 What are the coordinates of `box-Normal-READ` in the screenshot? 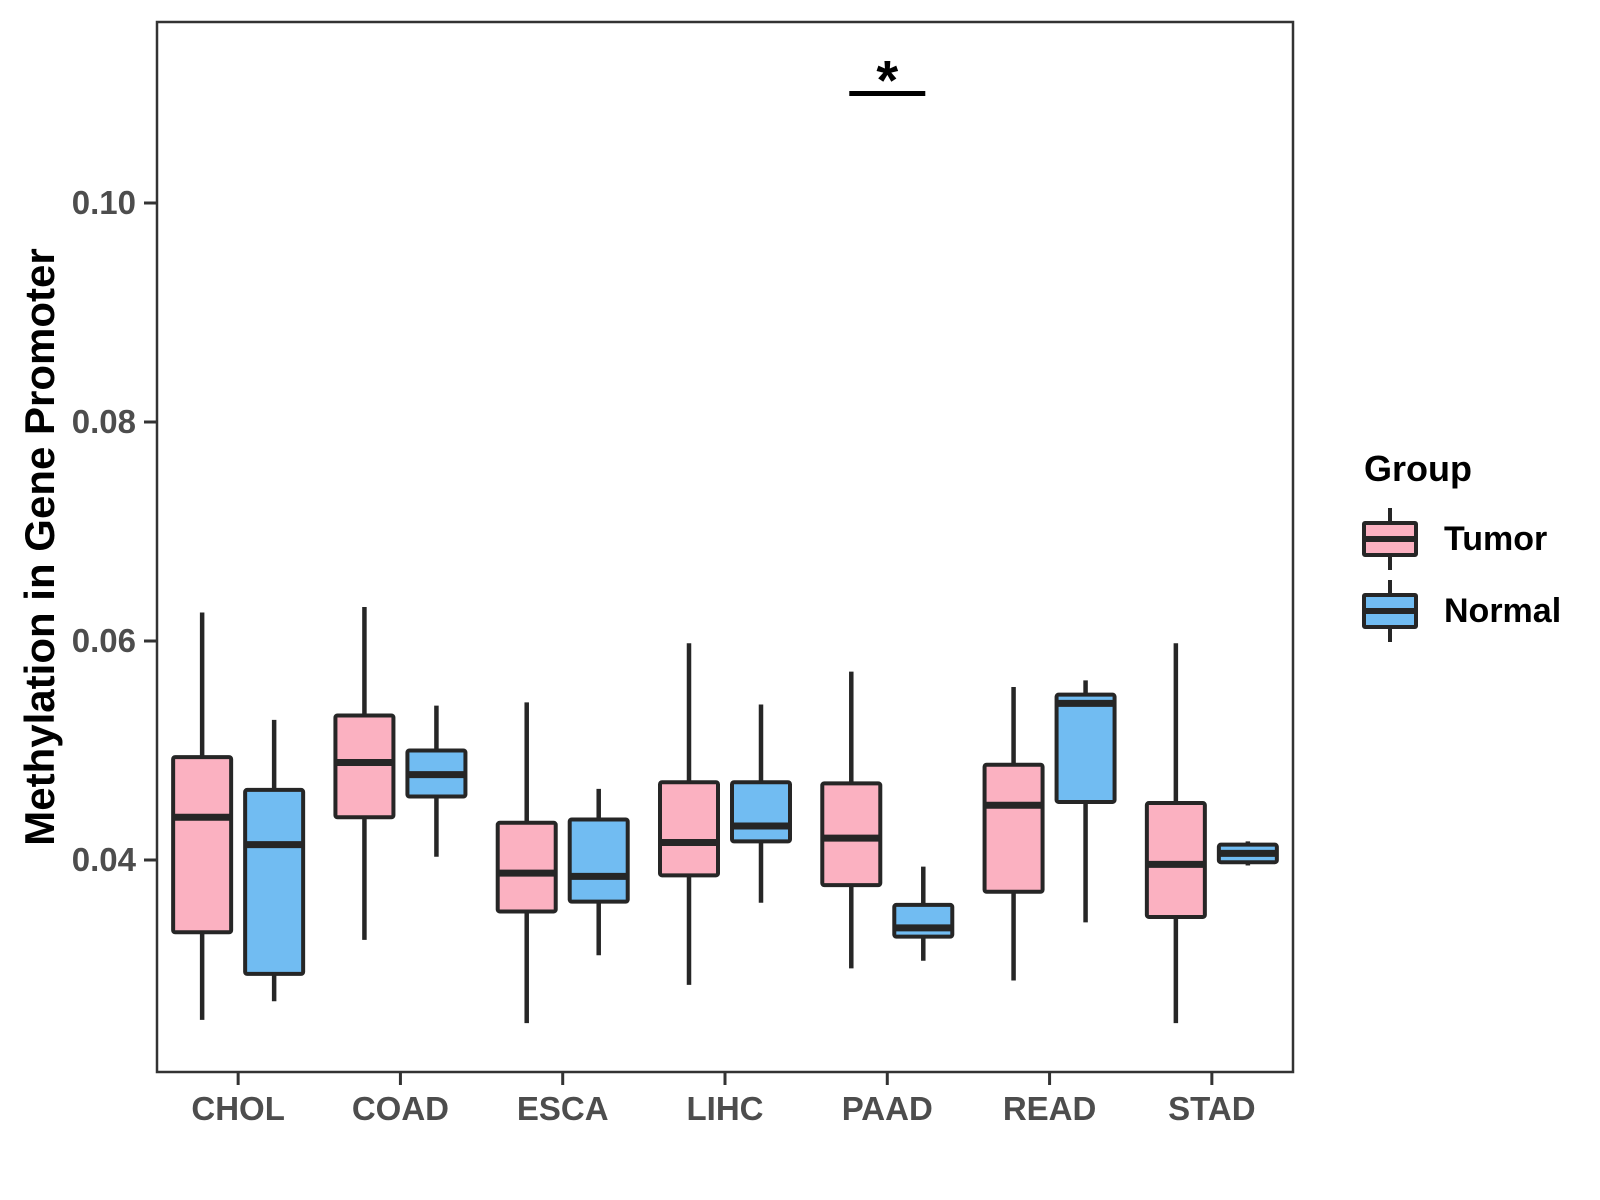 It's located at (1085, 748).